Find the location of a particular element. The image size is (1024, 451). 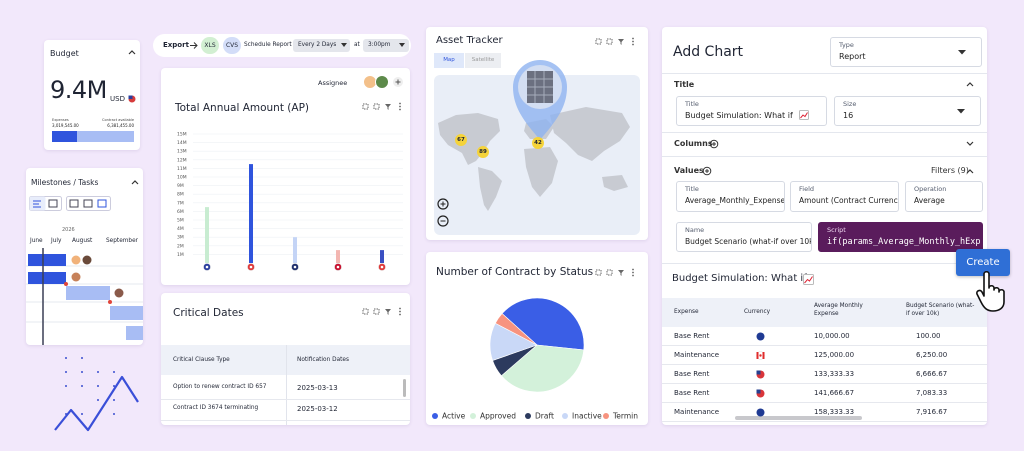

table-cell: 158,333.33 is located at coordinates (834, 412).